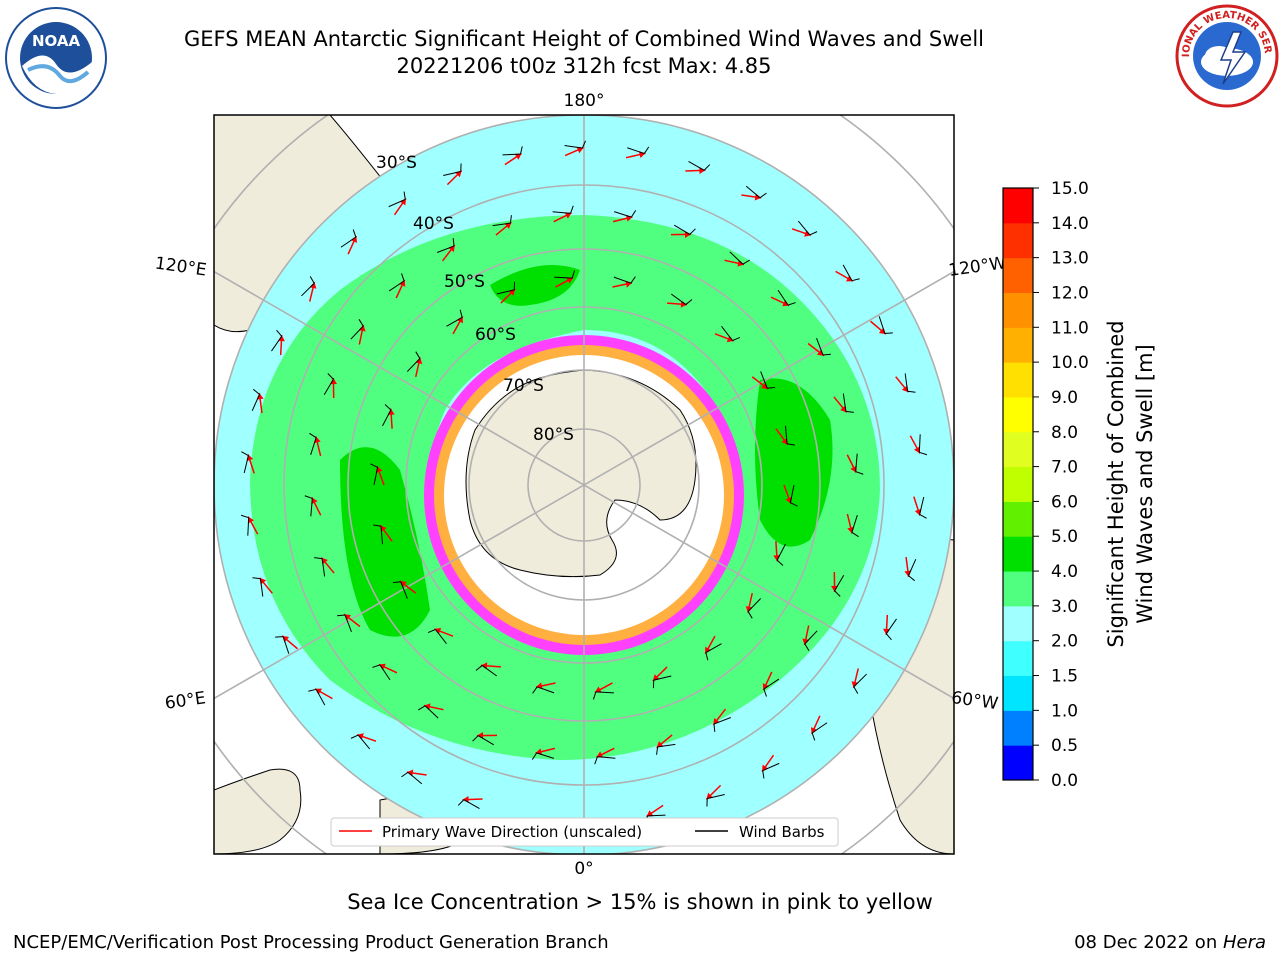 Image resolution: width=1280 pixels, height=960 pixels. What do you see at coordinates (56, 58) in the screenshot?
I see `noaa-logo: NOAA` at bounding box center [56, 58].